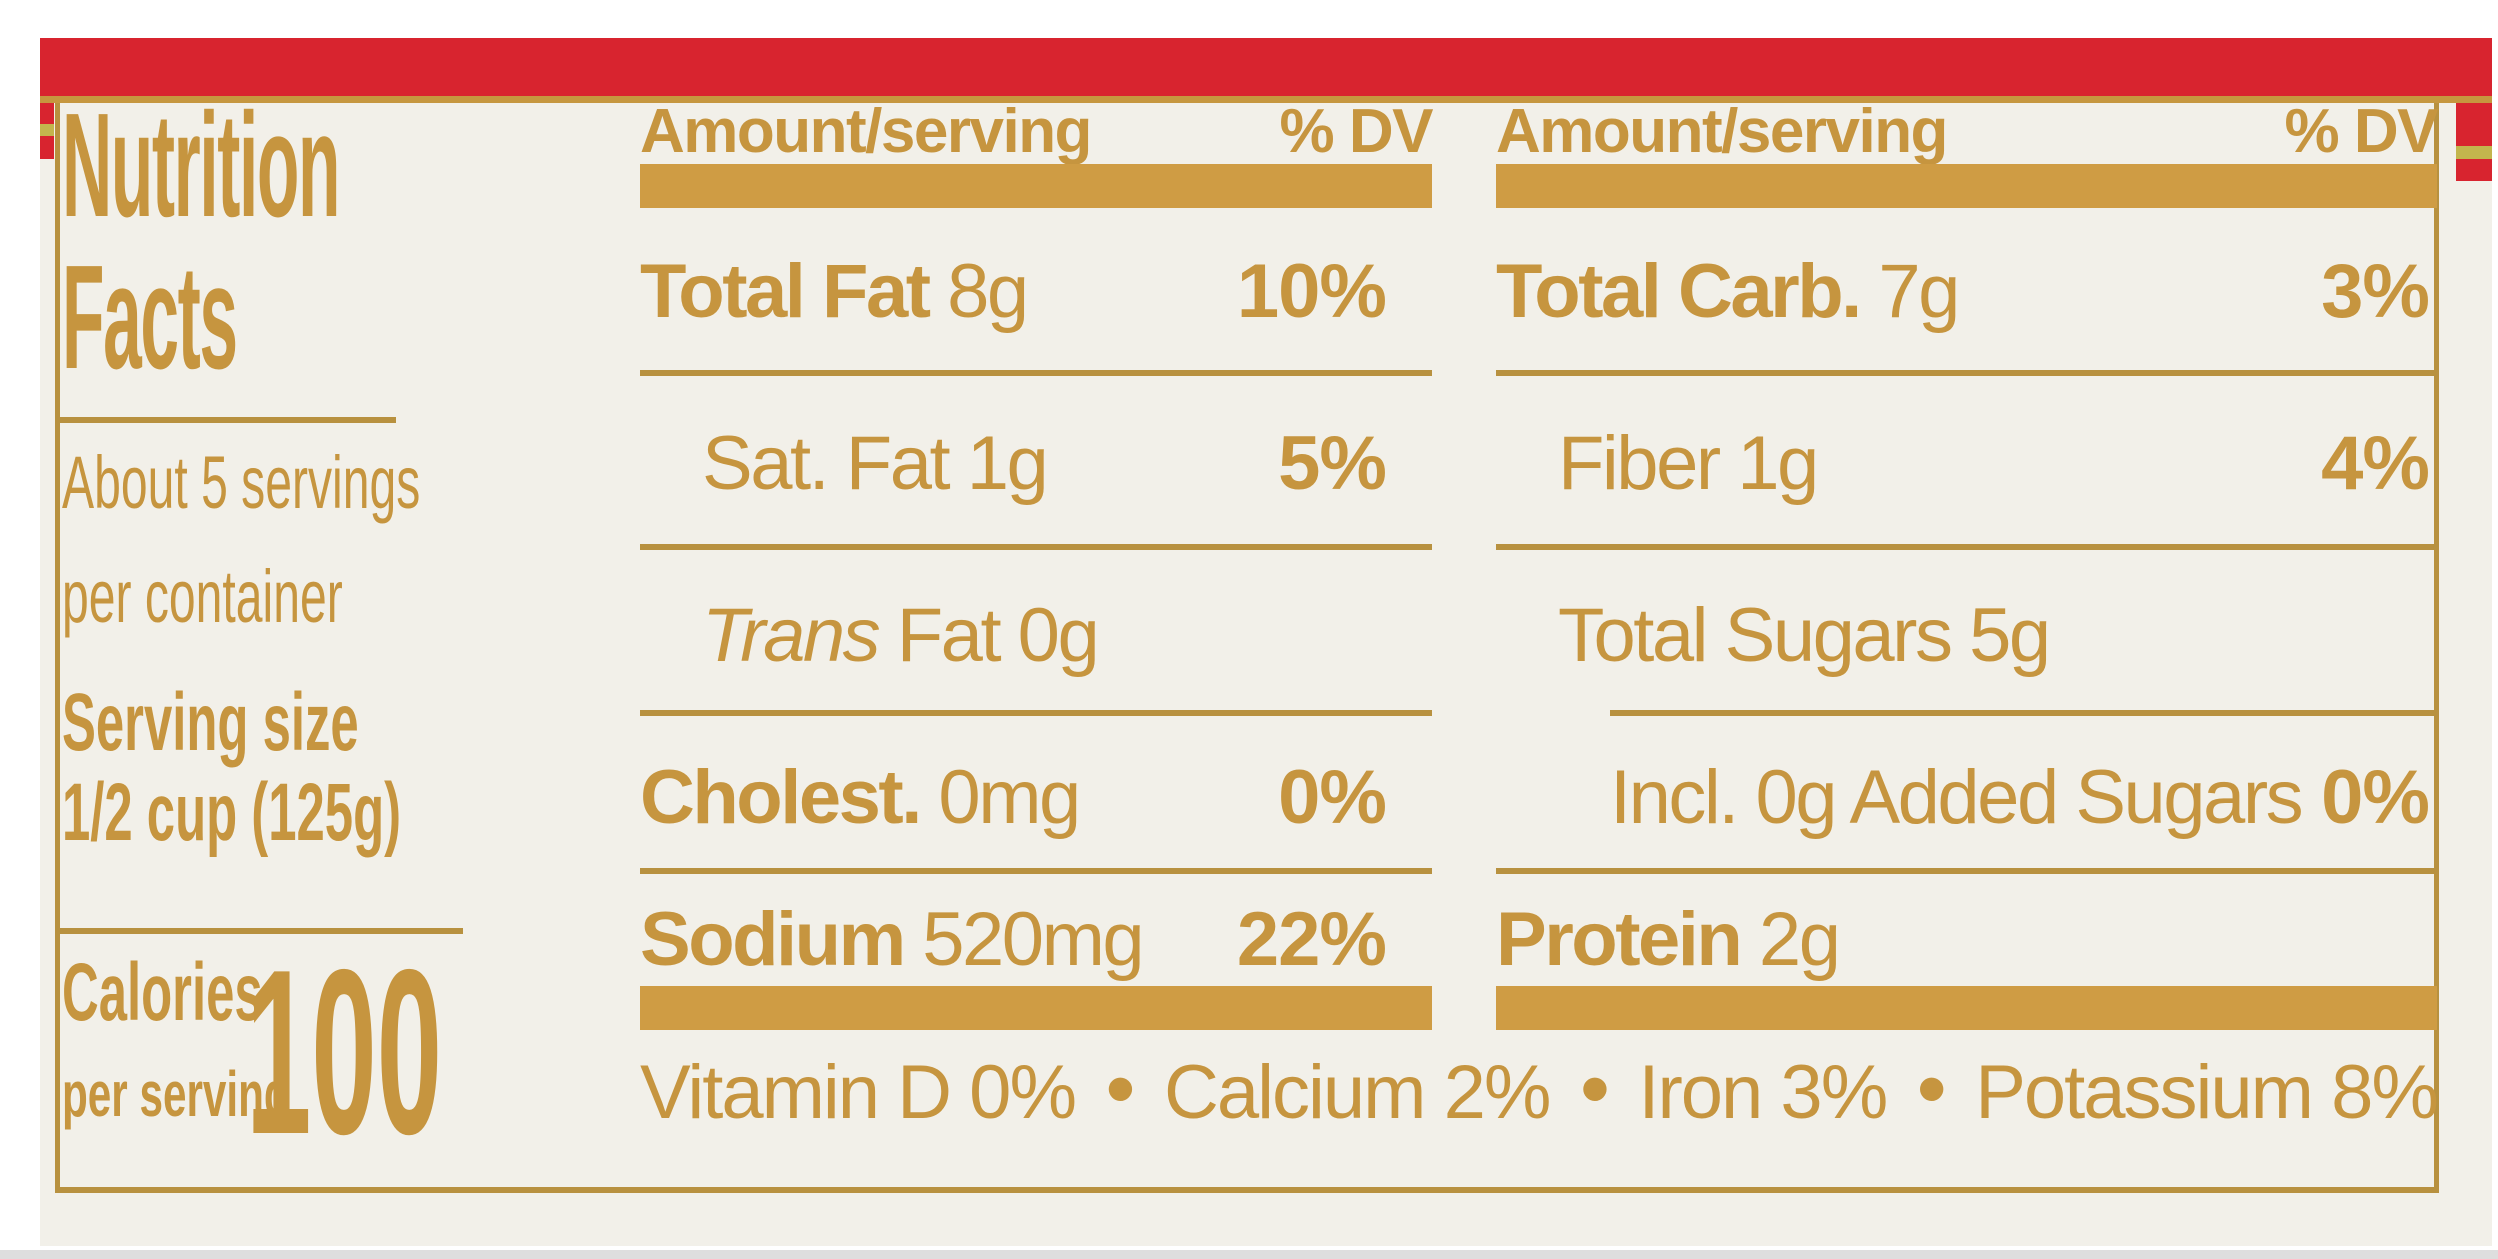 Image resolution: width=2498 pixels, height=1259 pixels. What do you see at coordinates (2023, 713) in the screenshot?
I see `row-divider-indented` at bounding box center [2023, 713].